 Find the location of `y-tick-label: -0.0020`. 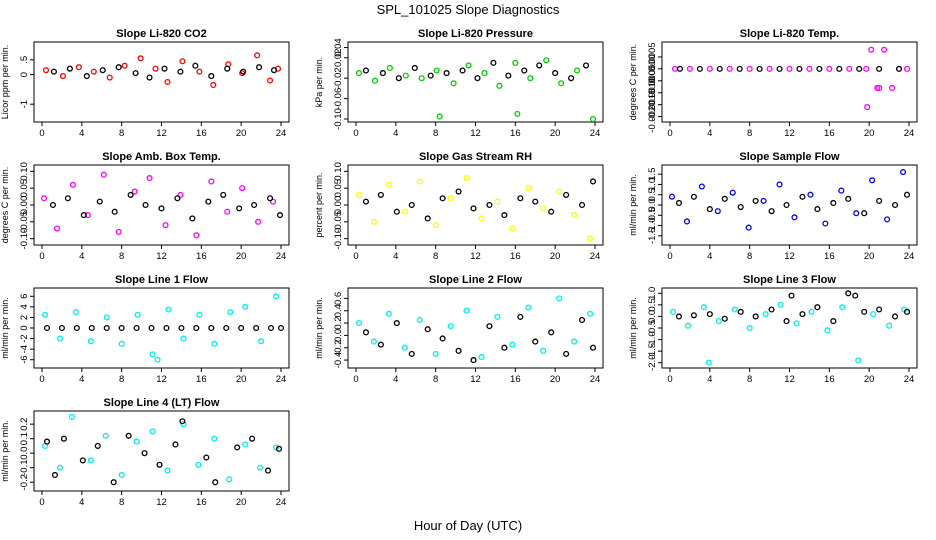

y-tick-label: -0.0020 is located at coordinates (652, 116).